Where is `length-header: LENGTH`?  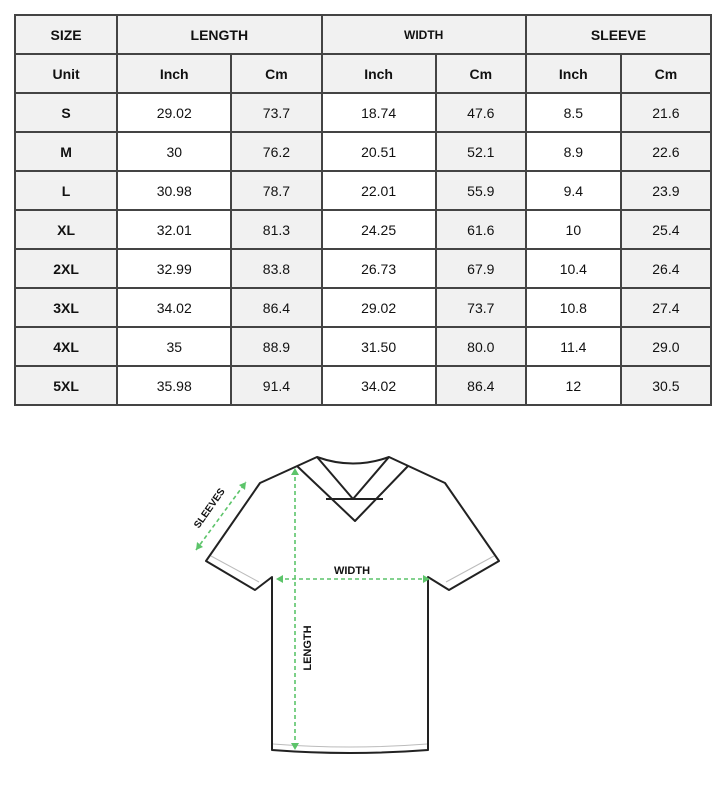 length-header: LENGTH is located at coordinates (219, 34).